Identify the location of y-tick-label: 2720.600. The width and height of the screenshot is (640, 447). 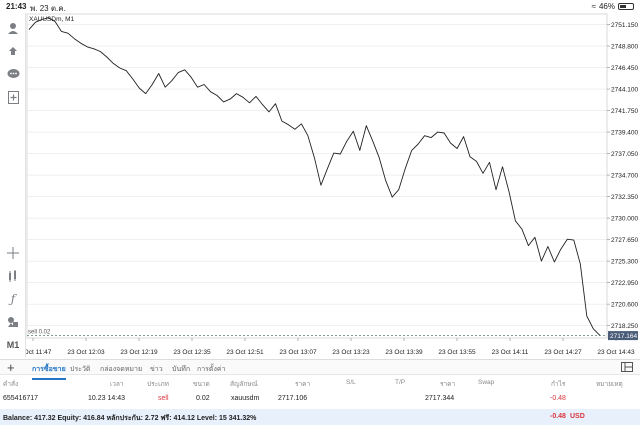
(624, 304).